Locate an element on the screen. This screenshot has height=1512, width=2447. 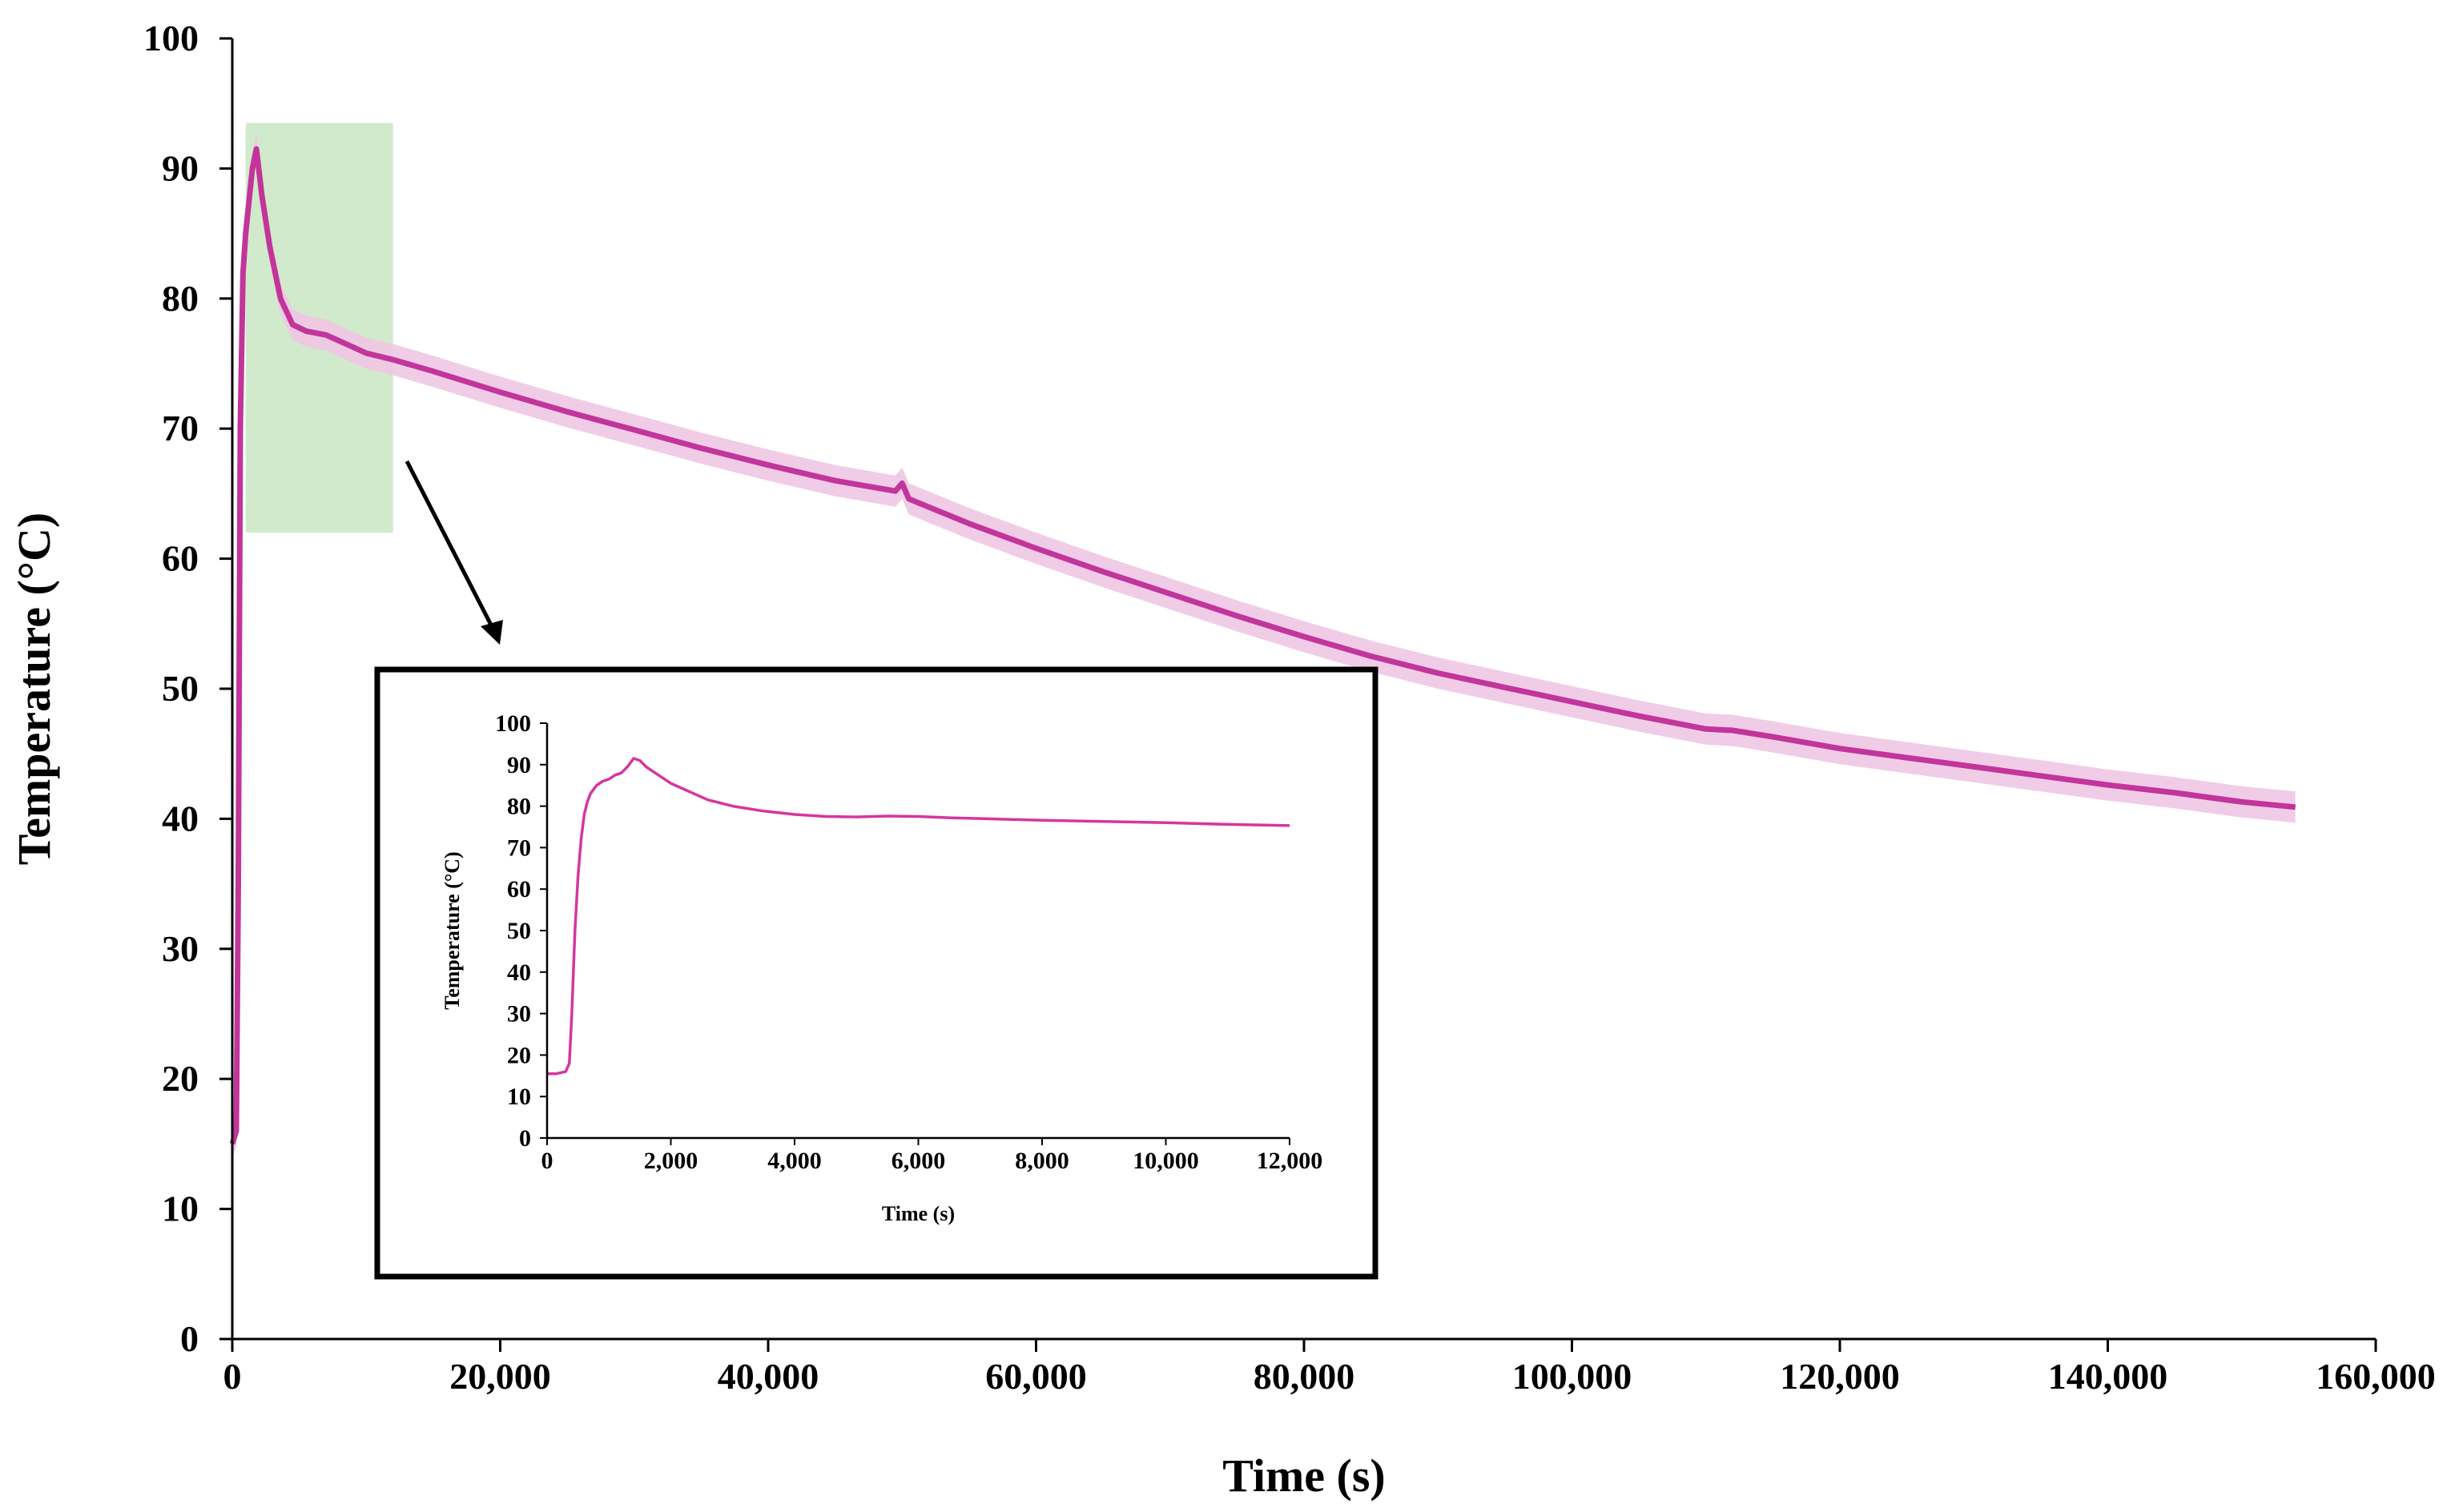
main-y-tick-label: 10 is located at coordinates (180, 1208).